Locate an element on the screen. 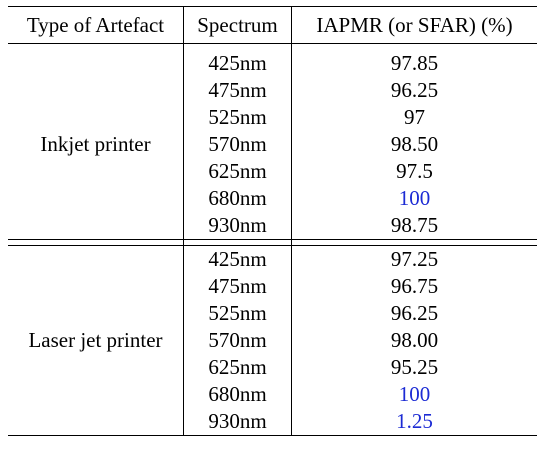  group-separator is located at coordinates (272, 242).